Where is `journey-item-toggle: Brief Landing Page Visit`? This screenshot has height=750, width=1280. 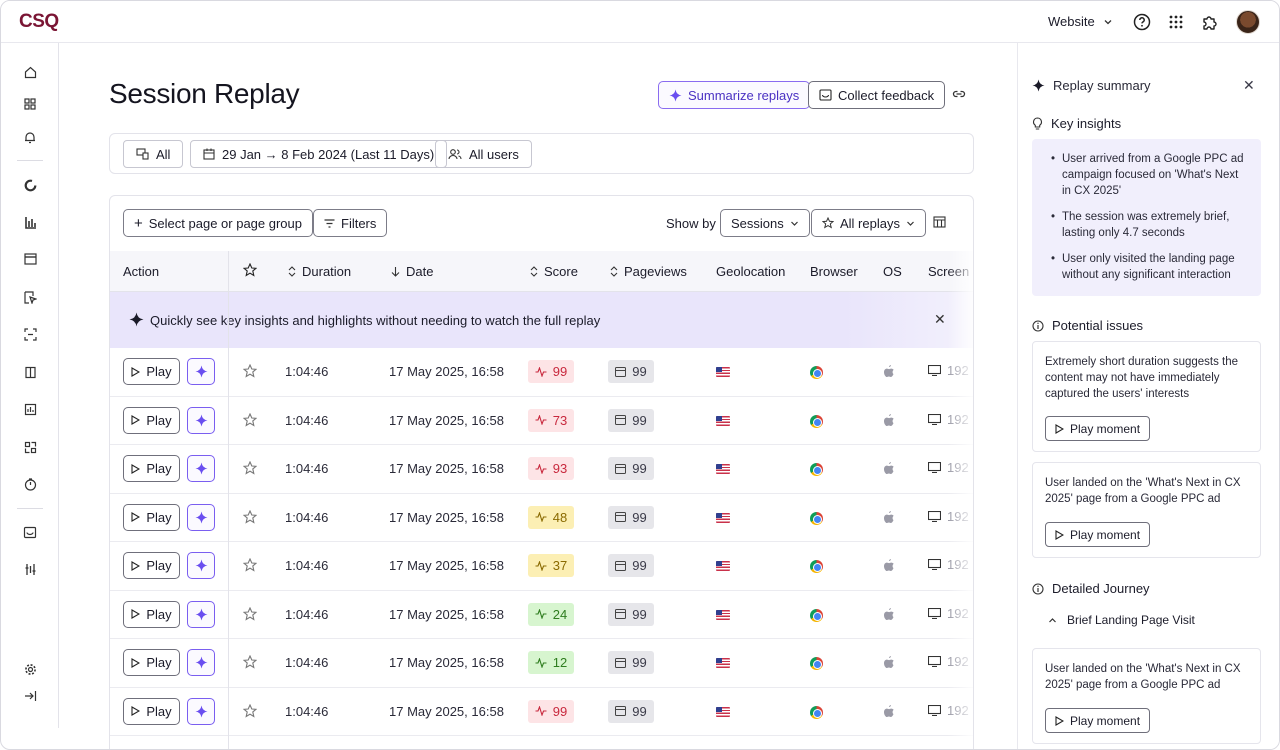 journey-item-toggle: Brief Landing Page Visit is located at coordinates (1121, 620).